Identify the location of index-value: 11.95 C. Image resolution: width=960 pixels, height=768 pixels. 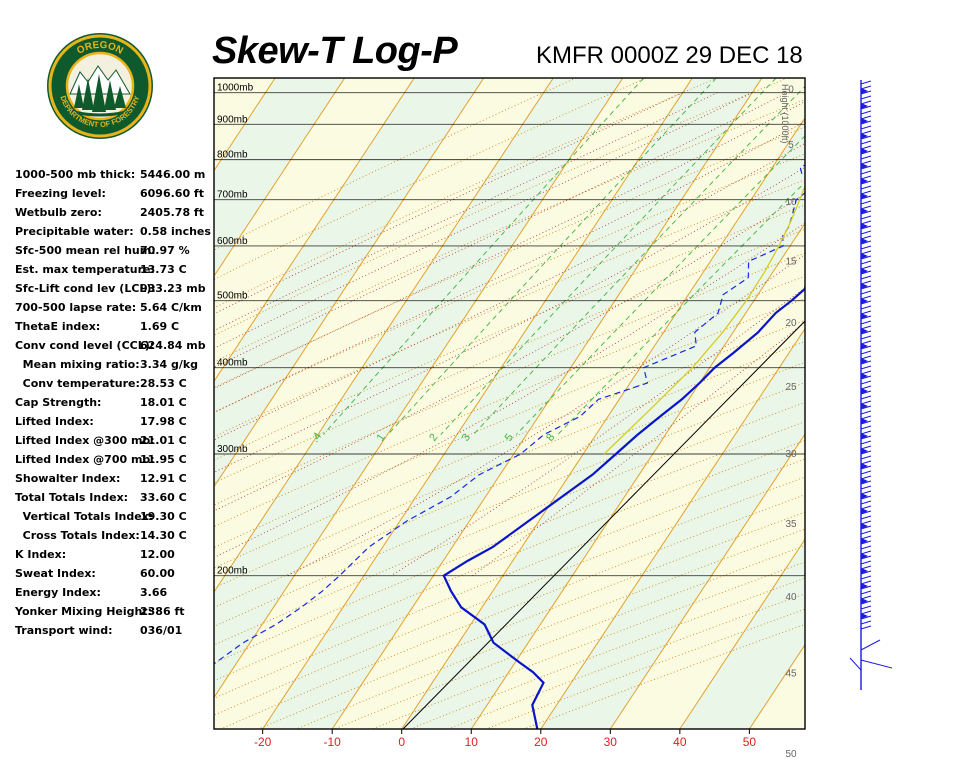
(163, 459).